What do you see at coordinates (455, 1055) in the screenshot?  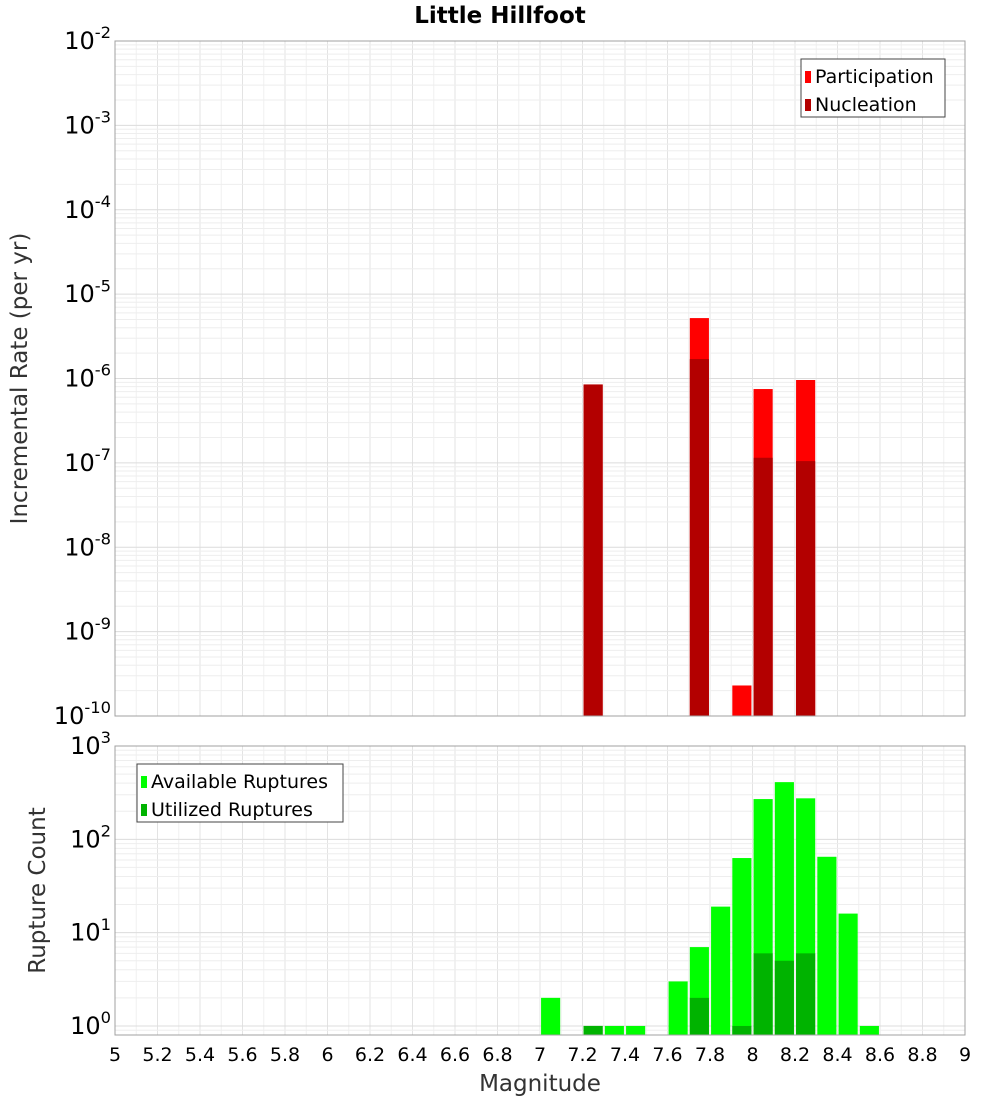 I see `x-tick-label: 6.6` at bounding box center [455, 1055].